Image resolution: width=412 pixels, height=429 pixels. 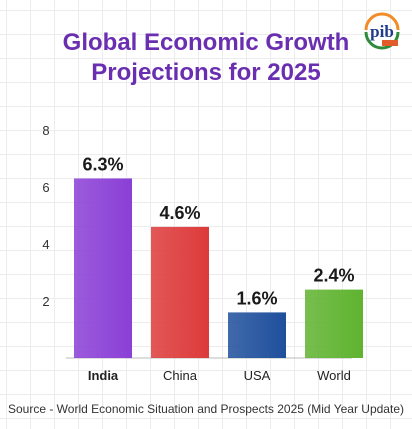 I want to click on category-label-china: China, so click(x=180, y=375).